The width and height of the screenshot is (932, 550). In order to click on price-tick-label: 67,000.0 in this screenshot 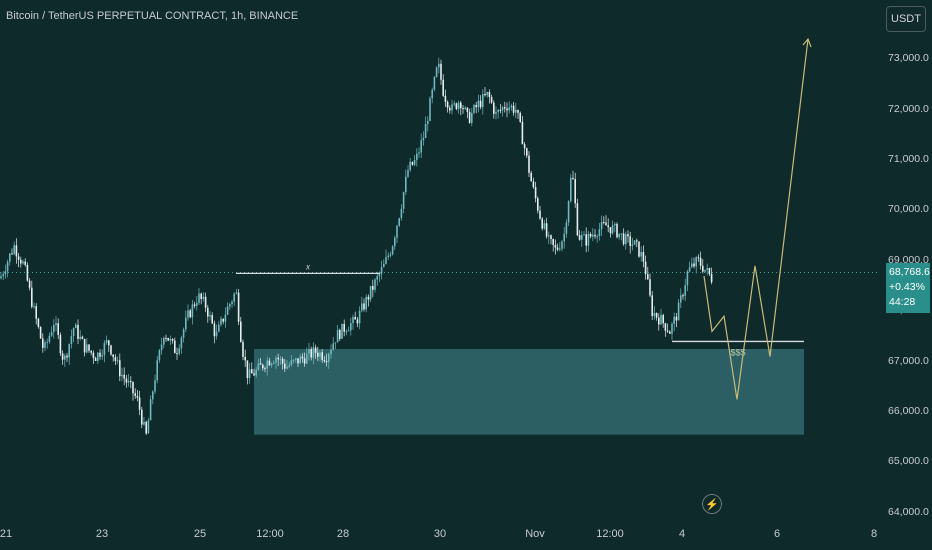, I will do `click(908, 360)`.